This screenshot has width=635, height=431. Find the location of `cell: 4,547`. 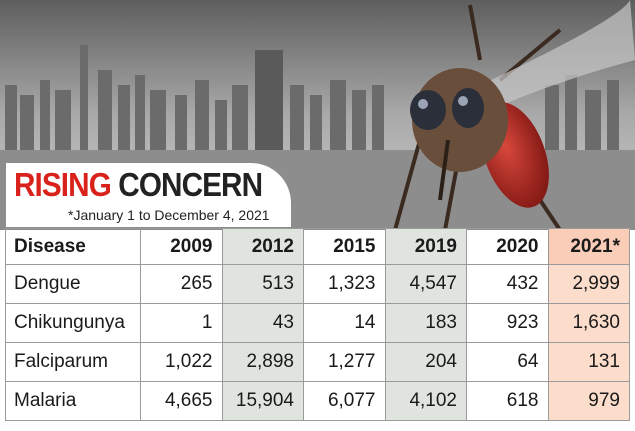

cell: 4,547 is located at coordinates (425, 284).